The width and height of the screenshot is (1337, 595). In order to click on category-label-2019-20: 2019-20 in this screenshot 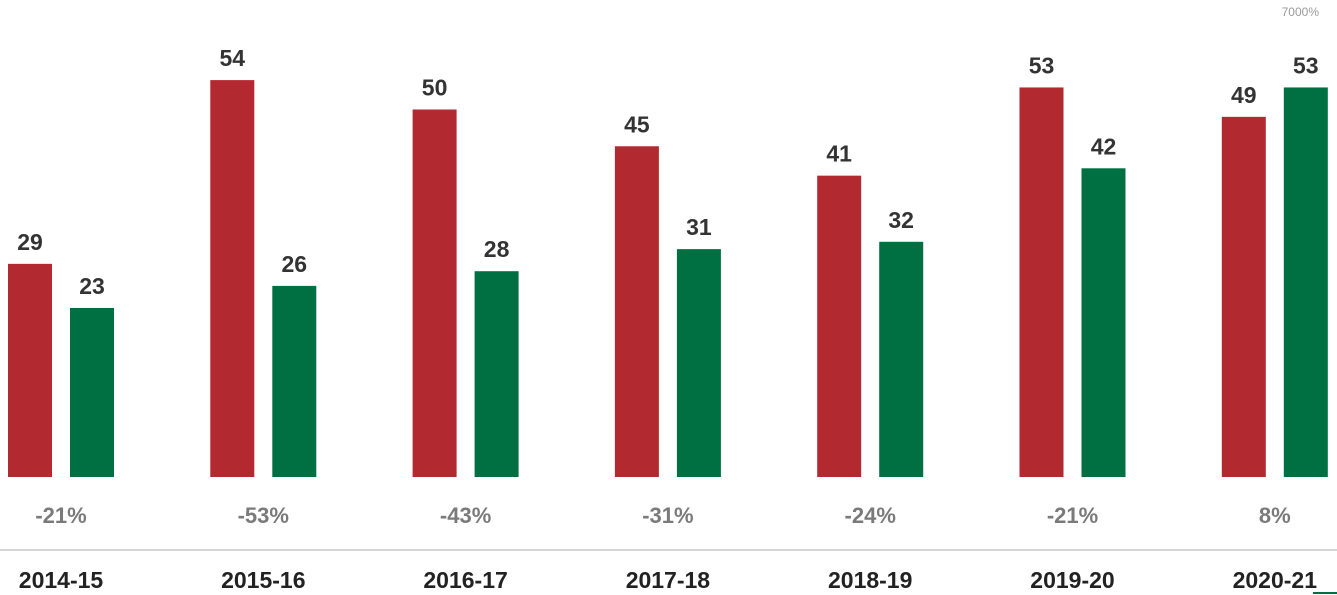, I will do `click(1072, 580)`.